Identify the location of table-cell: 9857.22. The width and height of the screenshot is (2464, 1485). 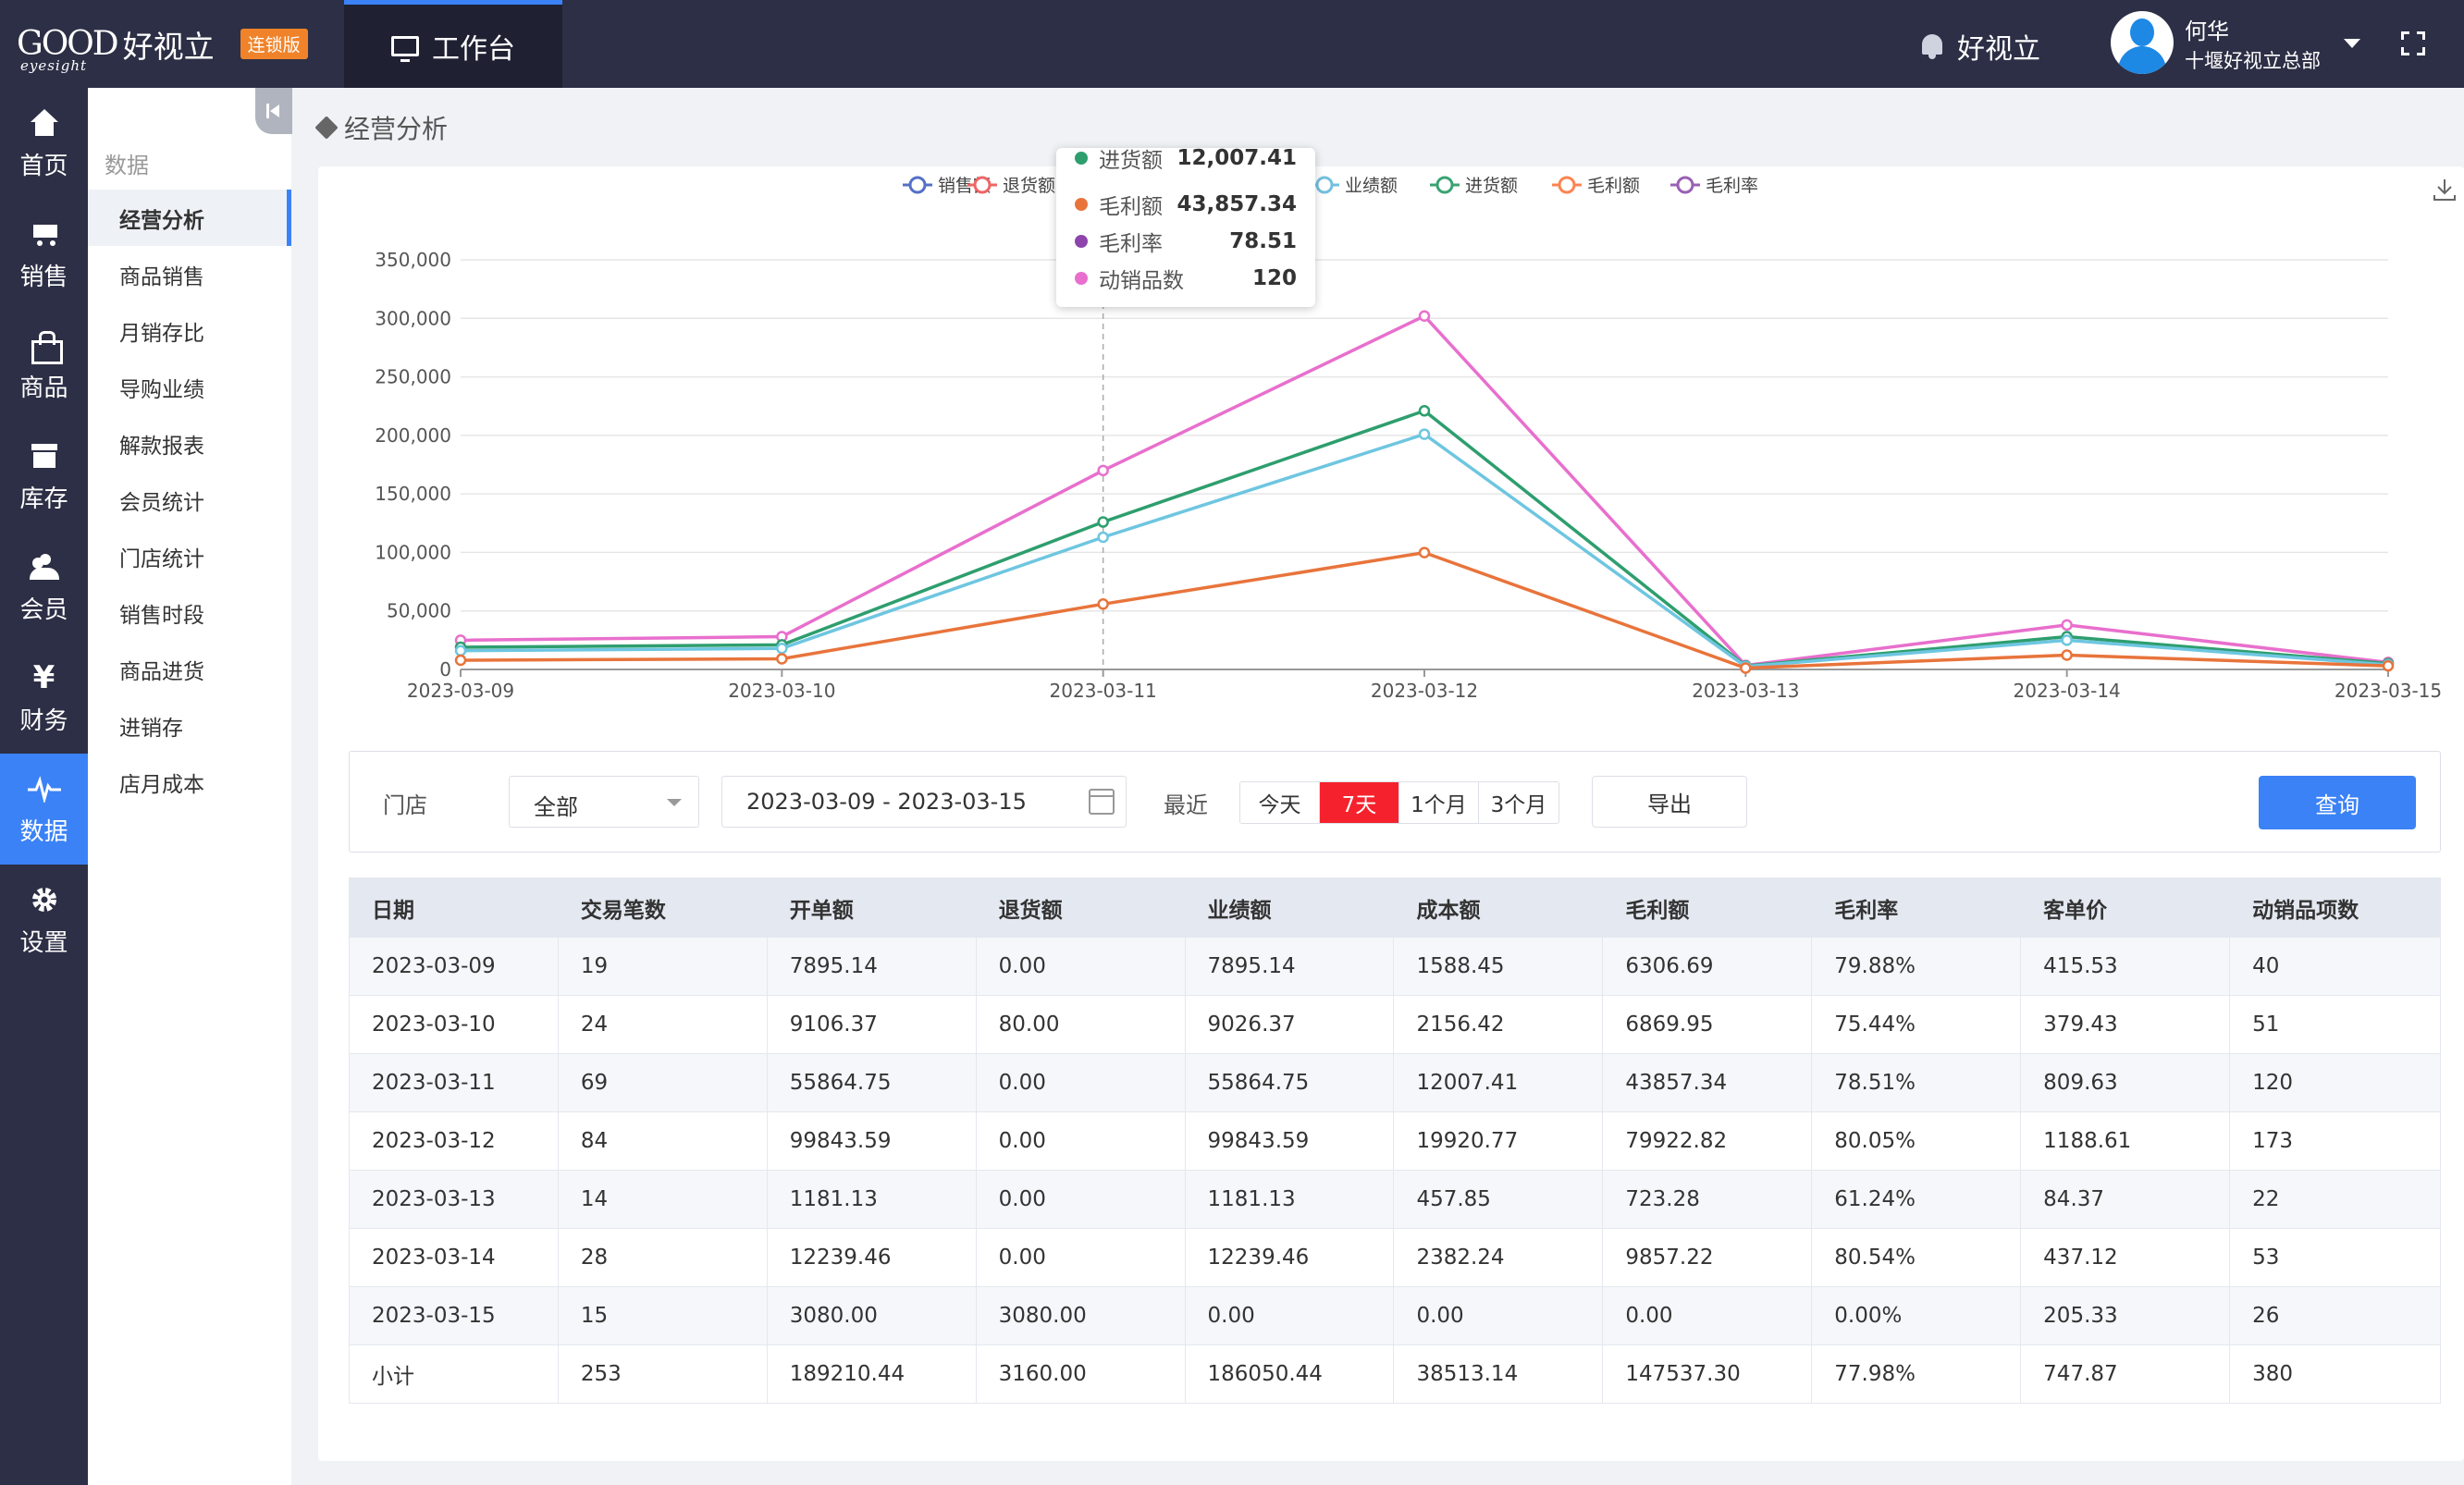
(1708, 1258).